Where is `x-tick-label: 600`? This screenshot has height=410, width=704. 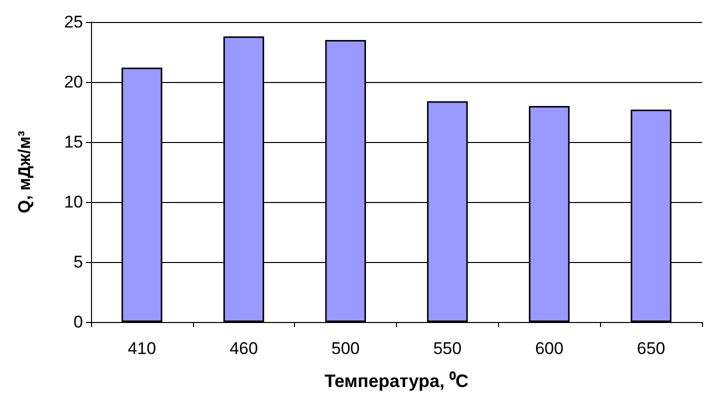 x-tick-label: 600 is located at coordinates (549, 348).